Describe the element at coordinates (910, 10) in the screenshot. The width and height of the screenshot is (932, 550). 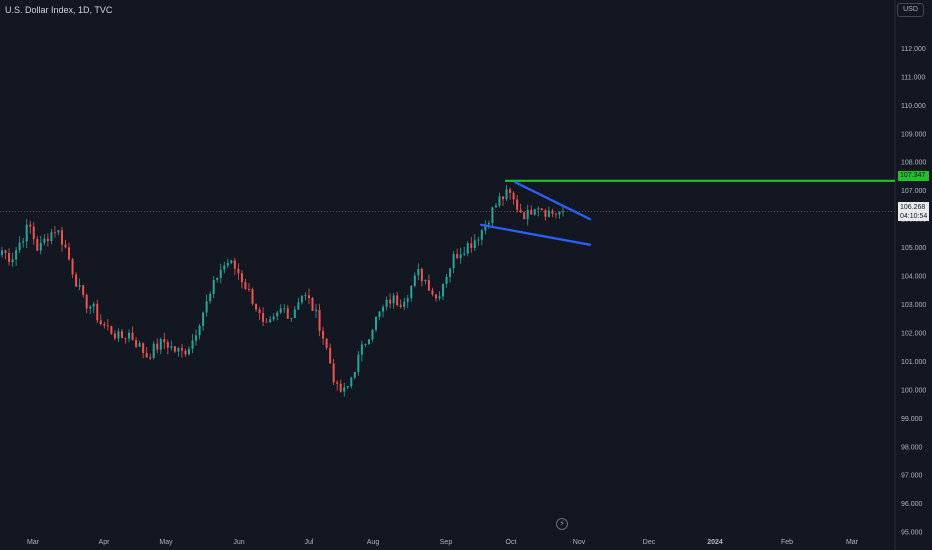
I see `currency-button: USD` at that location.